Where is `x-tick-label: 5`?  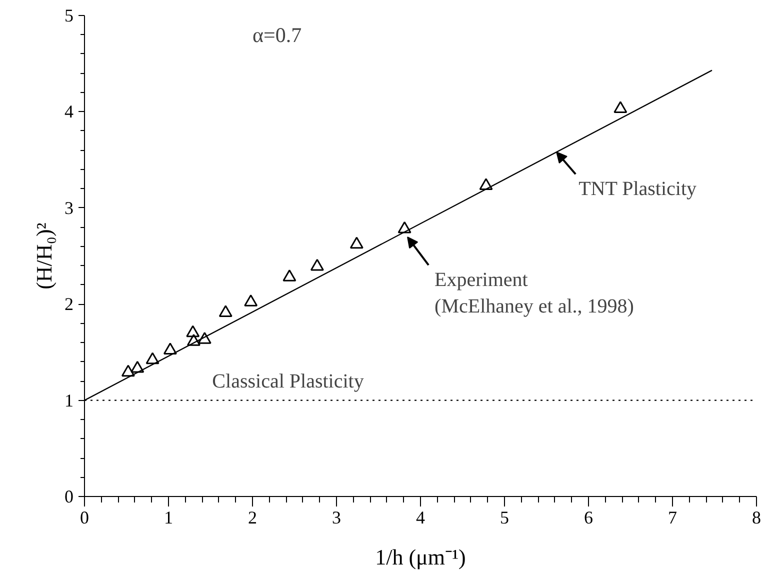
x-tick-label: 5 is located at coordinates (504, 518).